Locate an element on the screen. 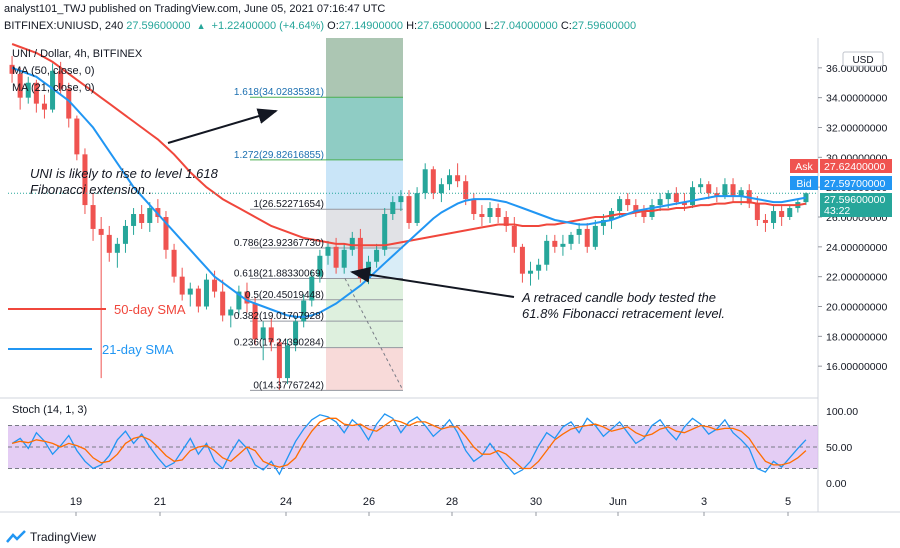 Image resolution: width=900 pixels, height=548 pixels. legend-ma21: MA (21, close, 0) is located at coordinates (53, 88).